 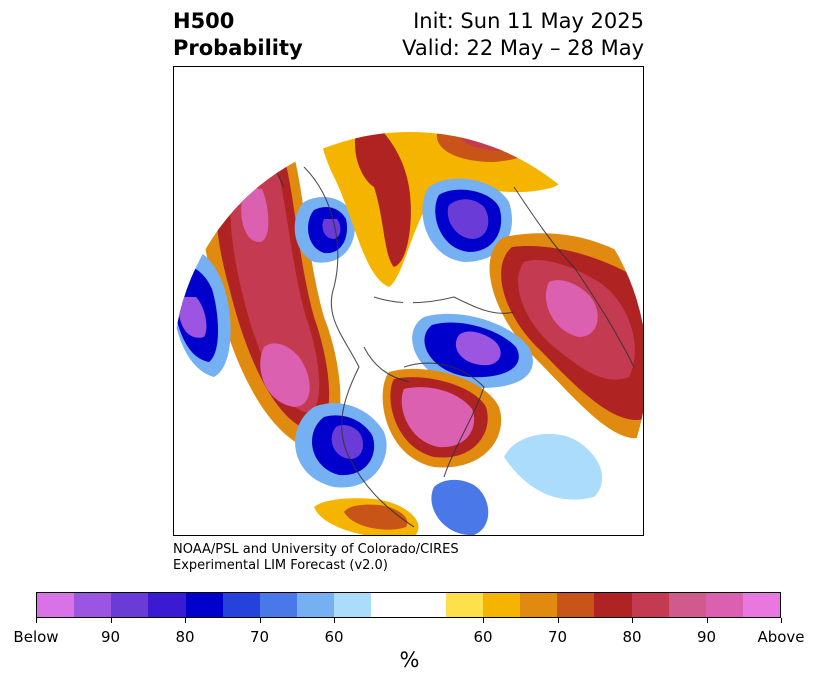 I want to click on colorbar-units: %, so click(x=409, y=660).